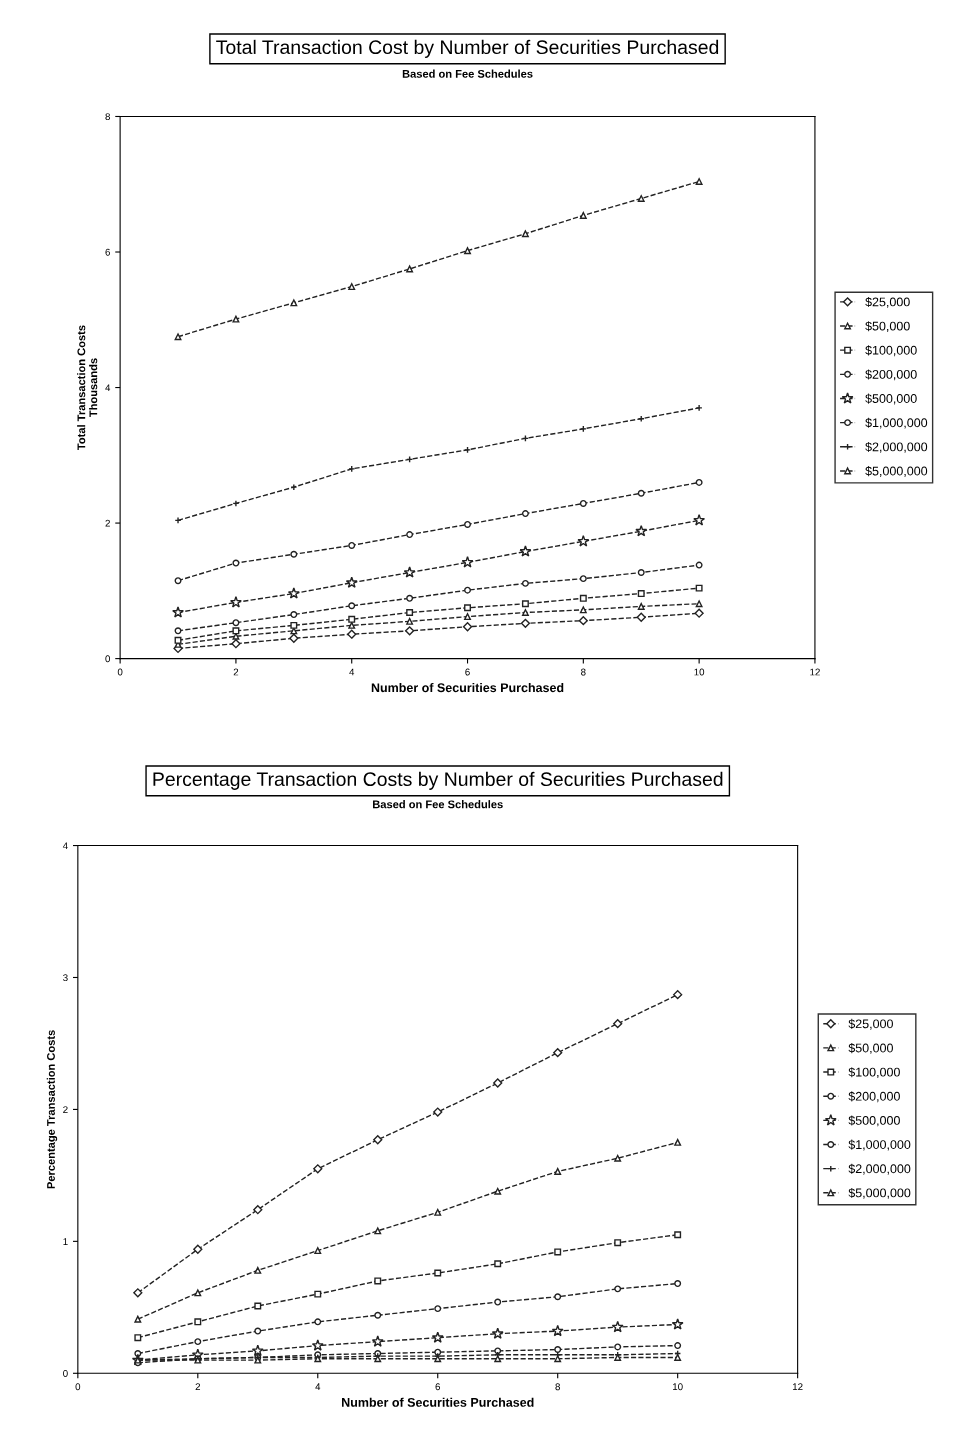  Describe the element at coordinates (107, 252) in the screenshot. I see `y-tick-label: 6` at that location.